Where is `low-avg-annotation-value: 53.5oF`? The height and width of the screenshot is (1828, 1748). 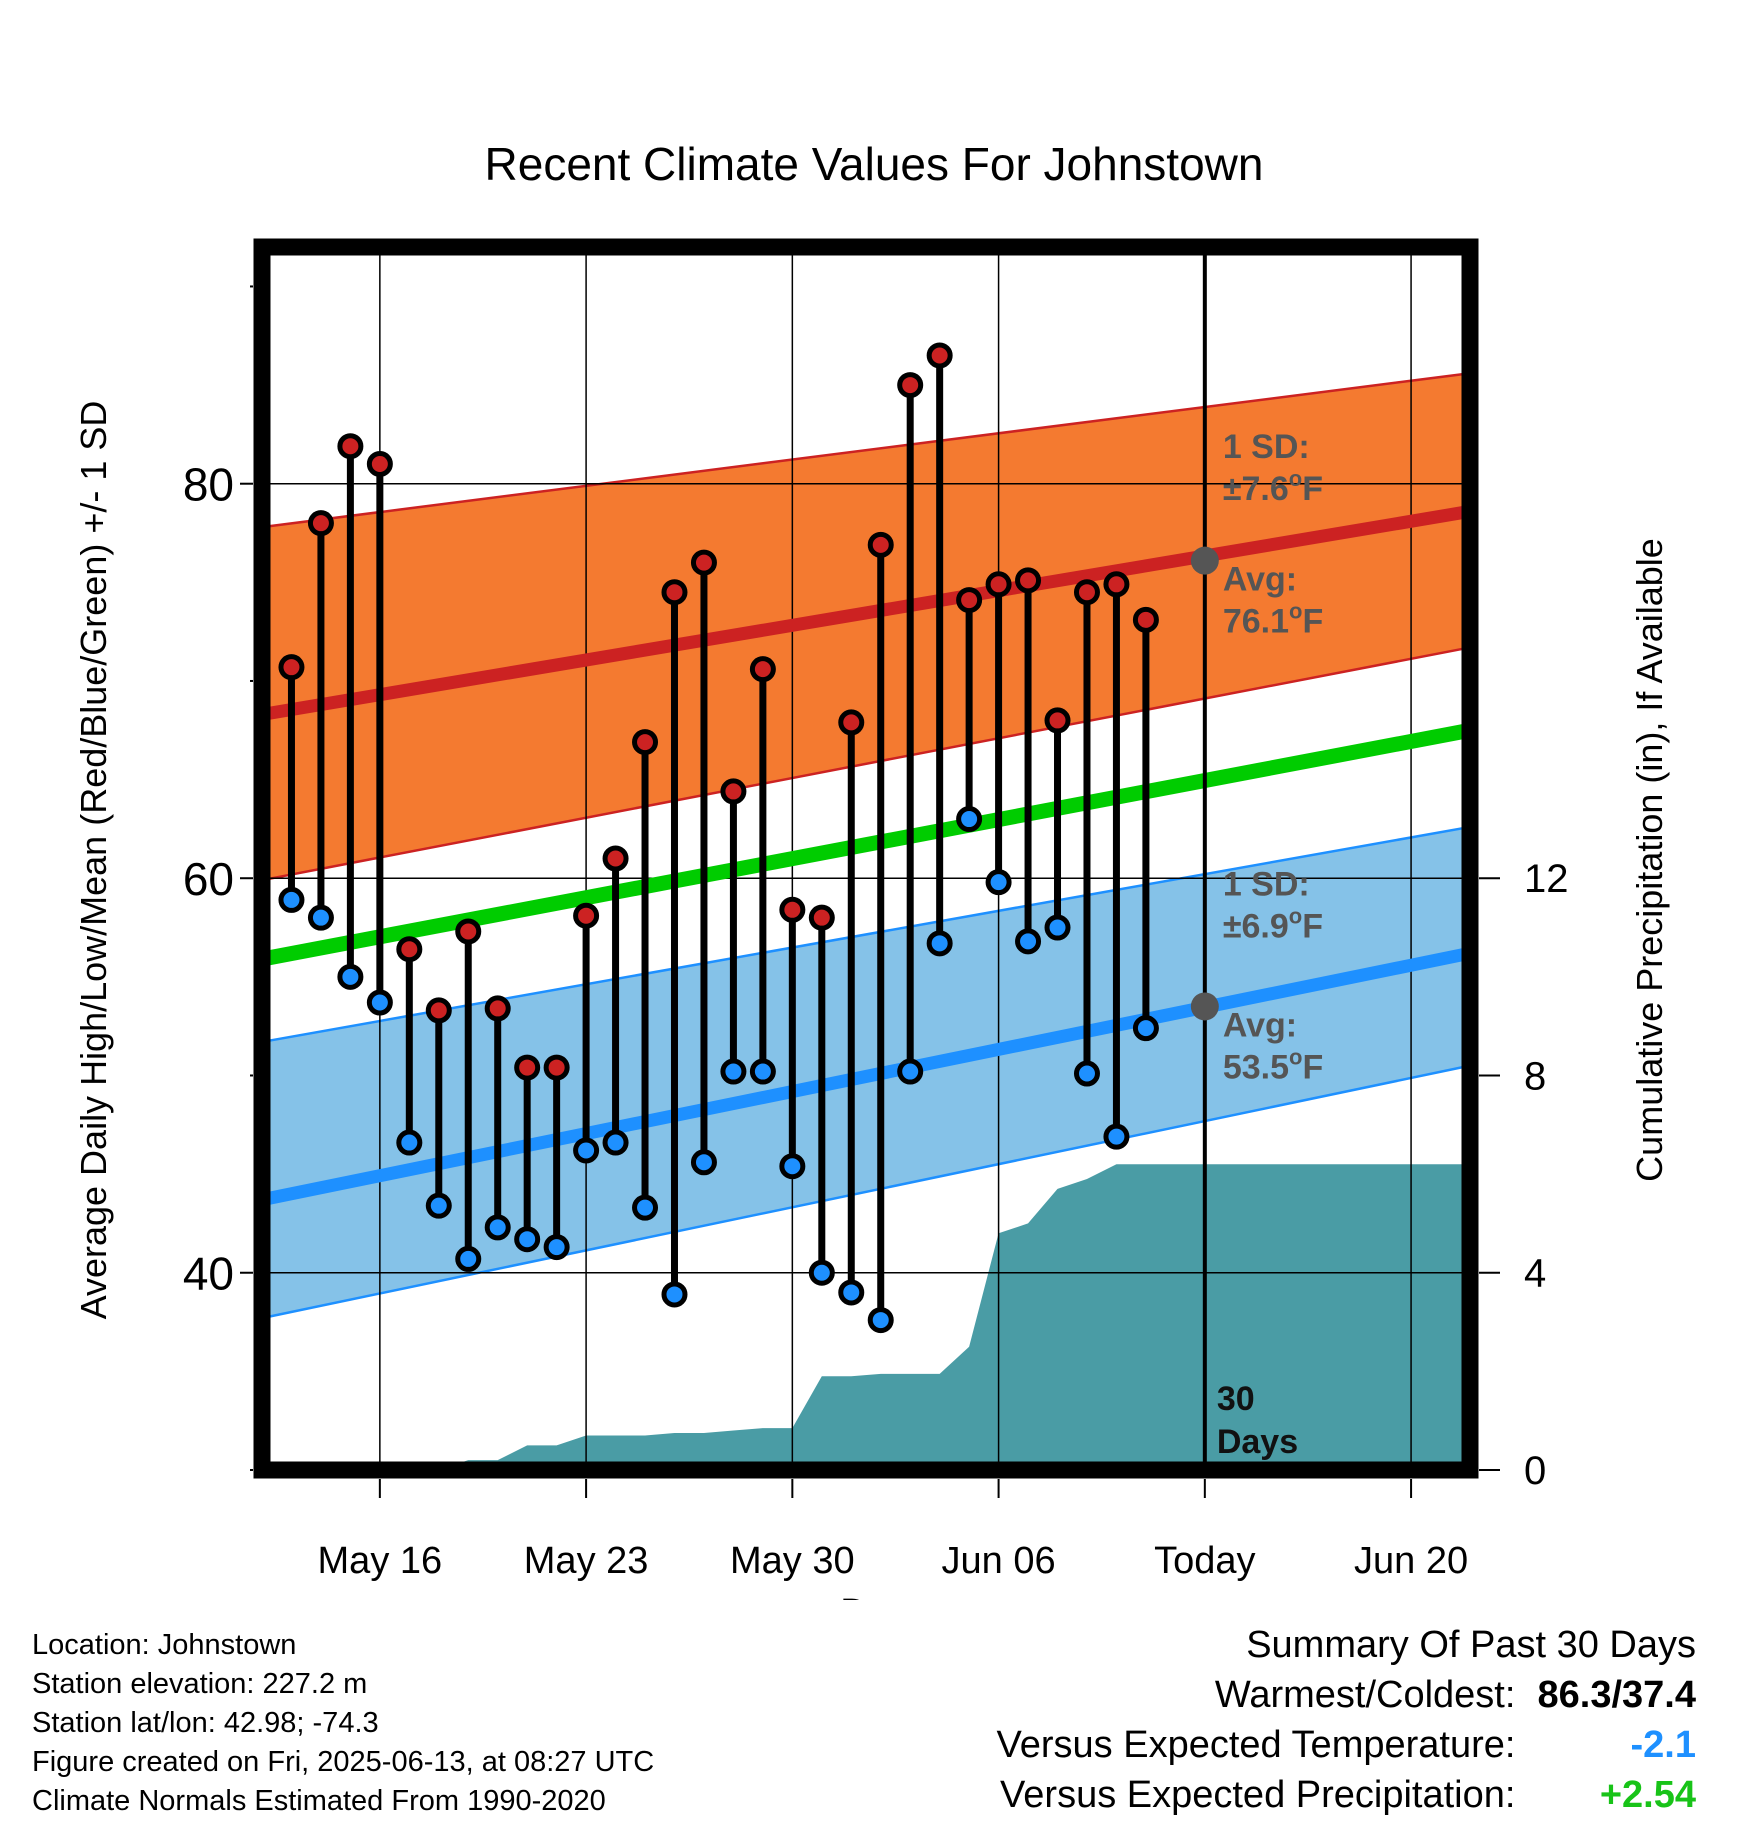 low-avg-annotation-value: 53.5oF is located at coordinates (1273, 1065).